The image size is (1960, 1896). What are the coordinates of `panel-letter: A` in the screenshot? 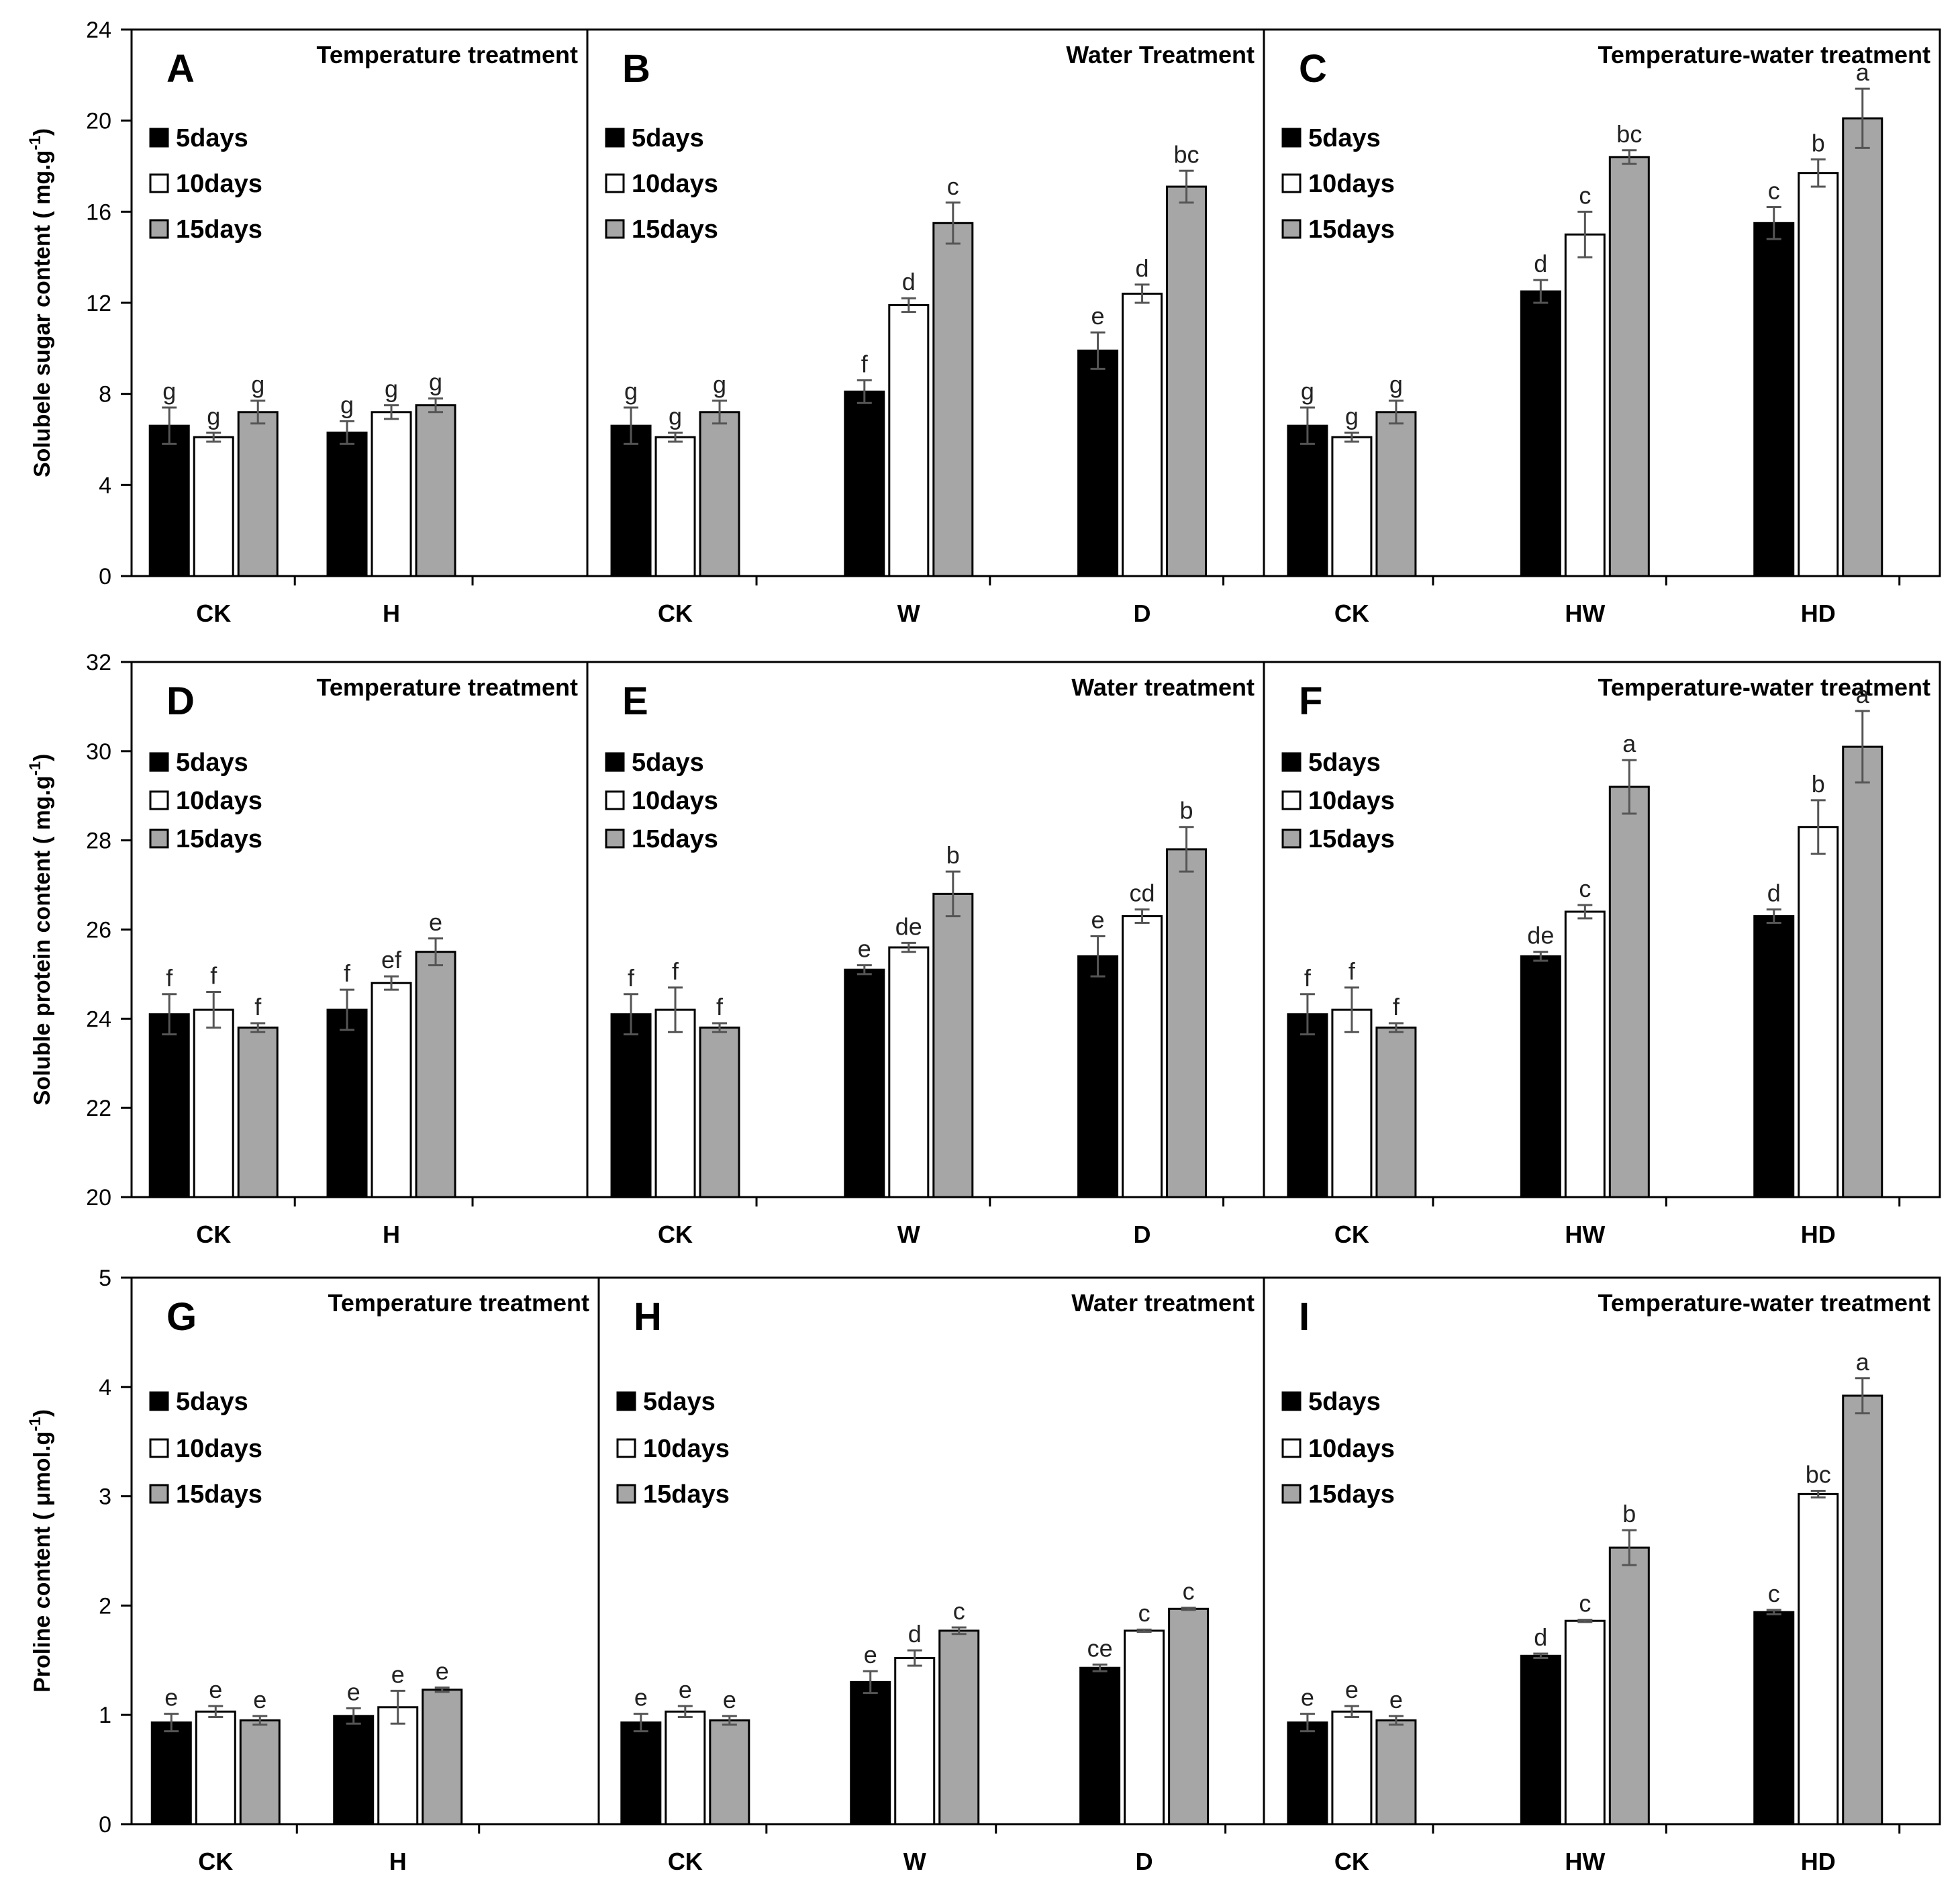 It's located at (181, 69).